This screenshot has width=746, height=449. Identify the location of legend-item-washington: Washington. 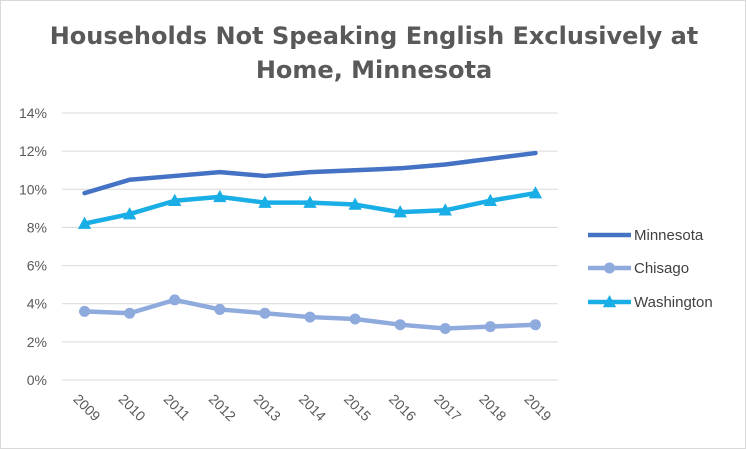
(650, 302).